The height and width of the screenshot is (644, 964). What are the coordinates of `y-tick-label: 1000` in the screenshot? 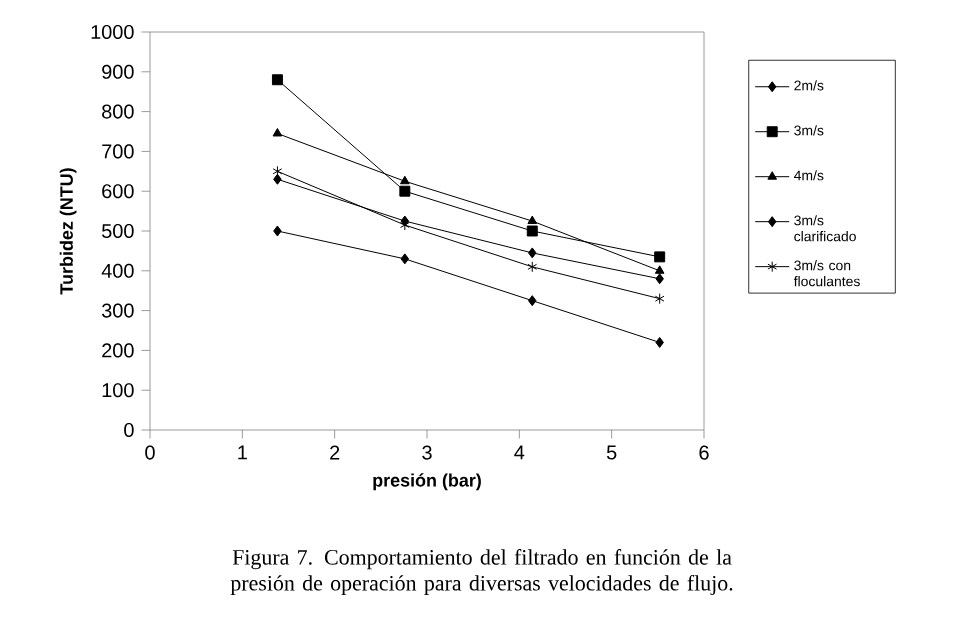 It's located at (112, 32).